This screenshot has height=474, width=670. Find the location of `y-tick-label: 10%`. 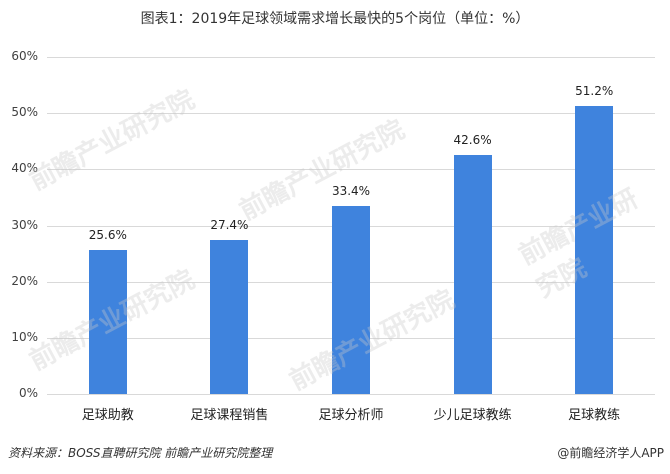

y-tick-label: 10% is located at coordinates (24, 336).